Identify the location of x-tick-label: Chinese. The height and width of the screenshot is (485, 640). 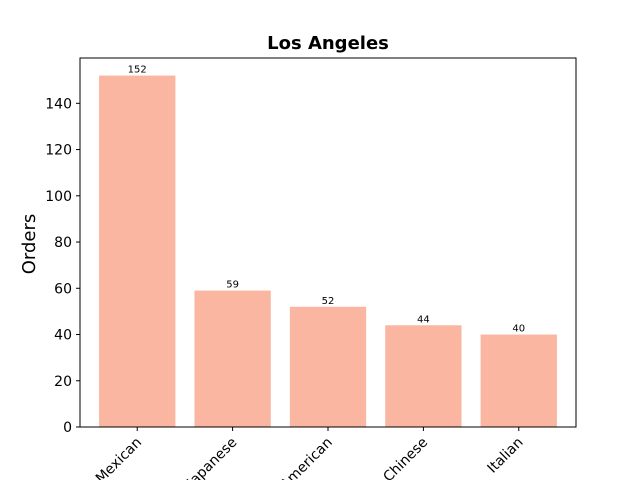
(405, 457).